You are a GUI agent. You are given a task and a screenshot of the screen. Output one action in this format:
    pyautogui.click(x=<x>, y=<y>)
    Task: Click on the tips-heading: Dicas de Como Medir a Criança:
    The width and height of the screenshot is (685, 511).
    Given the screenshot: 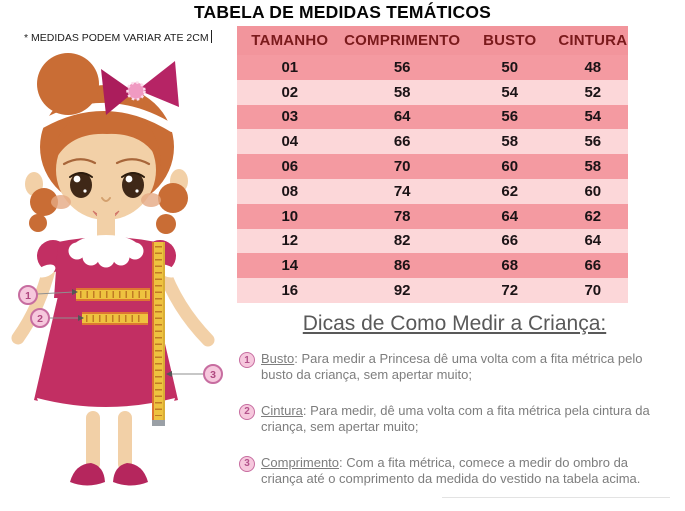 What is the action you would take?
    pyautogui.click(x=454, y=323)
    